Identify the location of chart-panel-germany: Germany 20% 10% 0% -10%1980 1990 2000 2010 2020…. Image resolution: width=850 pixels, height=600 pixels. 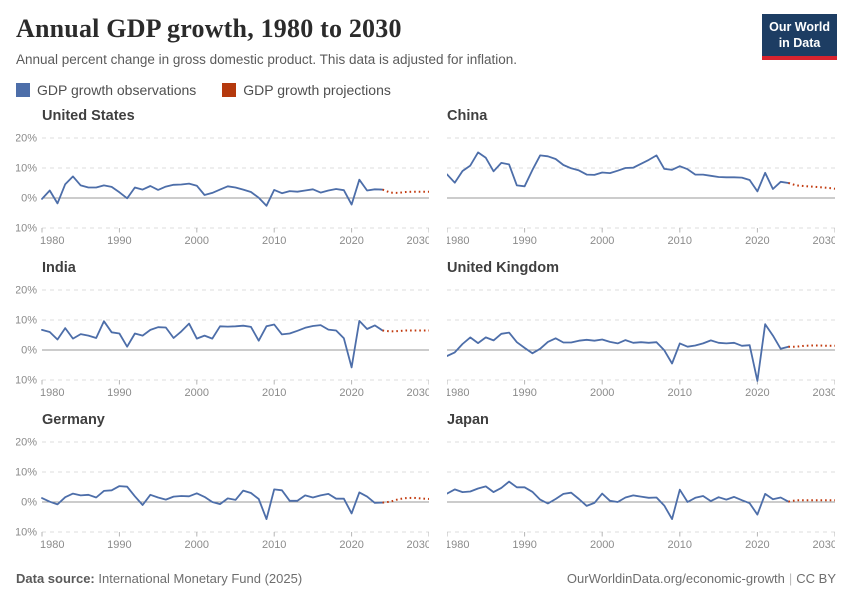
(223, 482).